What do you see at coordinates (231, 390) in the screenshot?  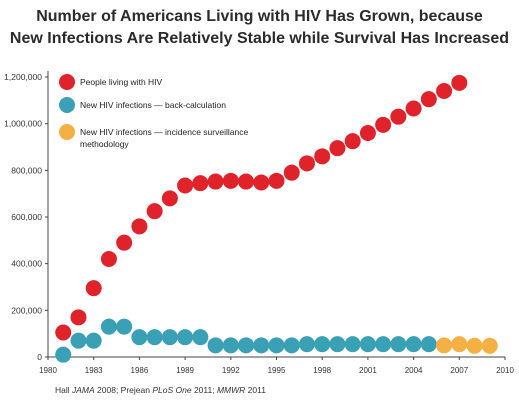 I see `source-part: MMWR` at bounding box center [231, 390].